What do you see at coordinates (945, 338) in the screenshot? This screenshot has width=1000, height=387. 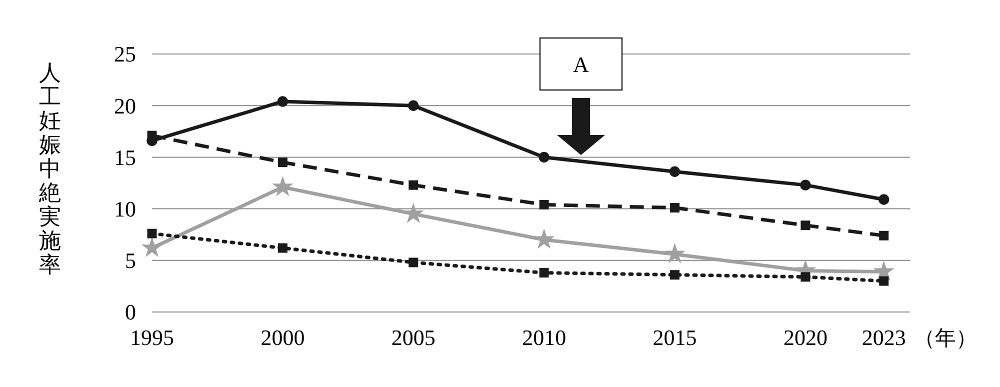 I see `x-axis-title: （年）` at bounding box center [945, 338].